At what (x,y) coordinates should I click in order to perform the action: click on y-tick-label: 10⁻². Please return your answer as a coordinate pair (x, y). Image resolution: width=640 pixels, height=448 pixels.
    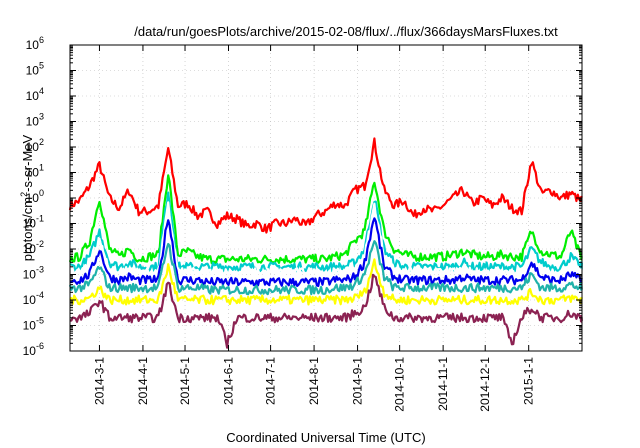
    Looking at the image, I should click on (33, 247).